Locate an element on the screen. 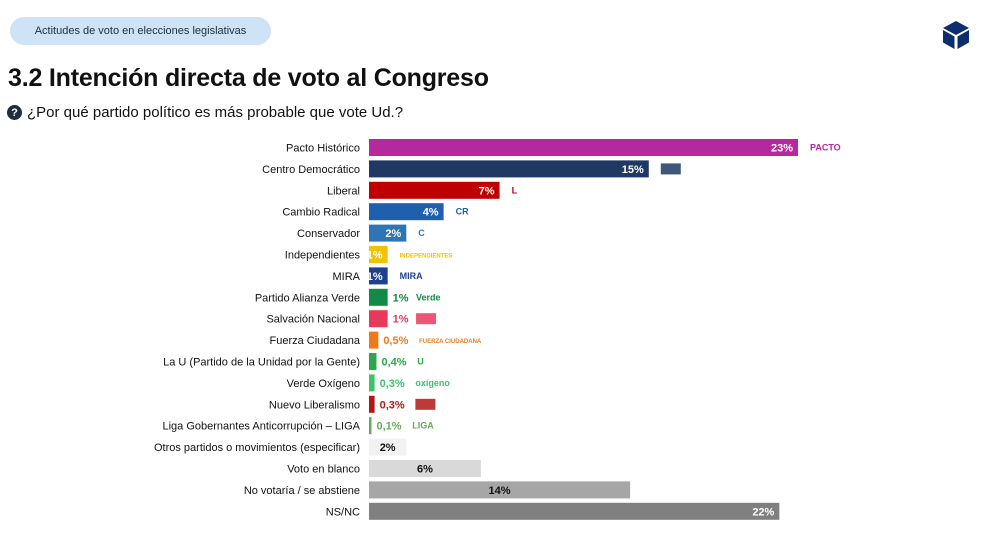  data-label: 14% is located at coordinates (500, 491).